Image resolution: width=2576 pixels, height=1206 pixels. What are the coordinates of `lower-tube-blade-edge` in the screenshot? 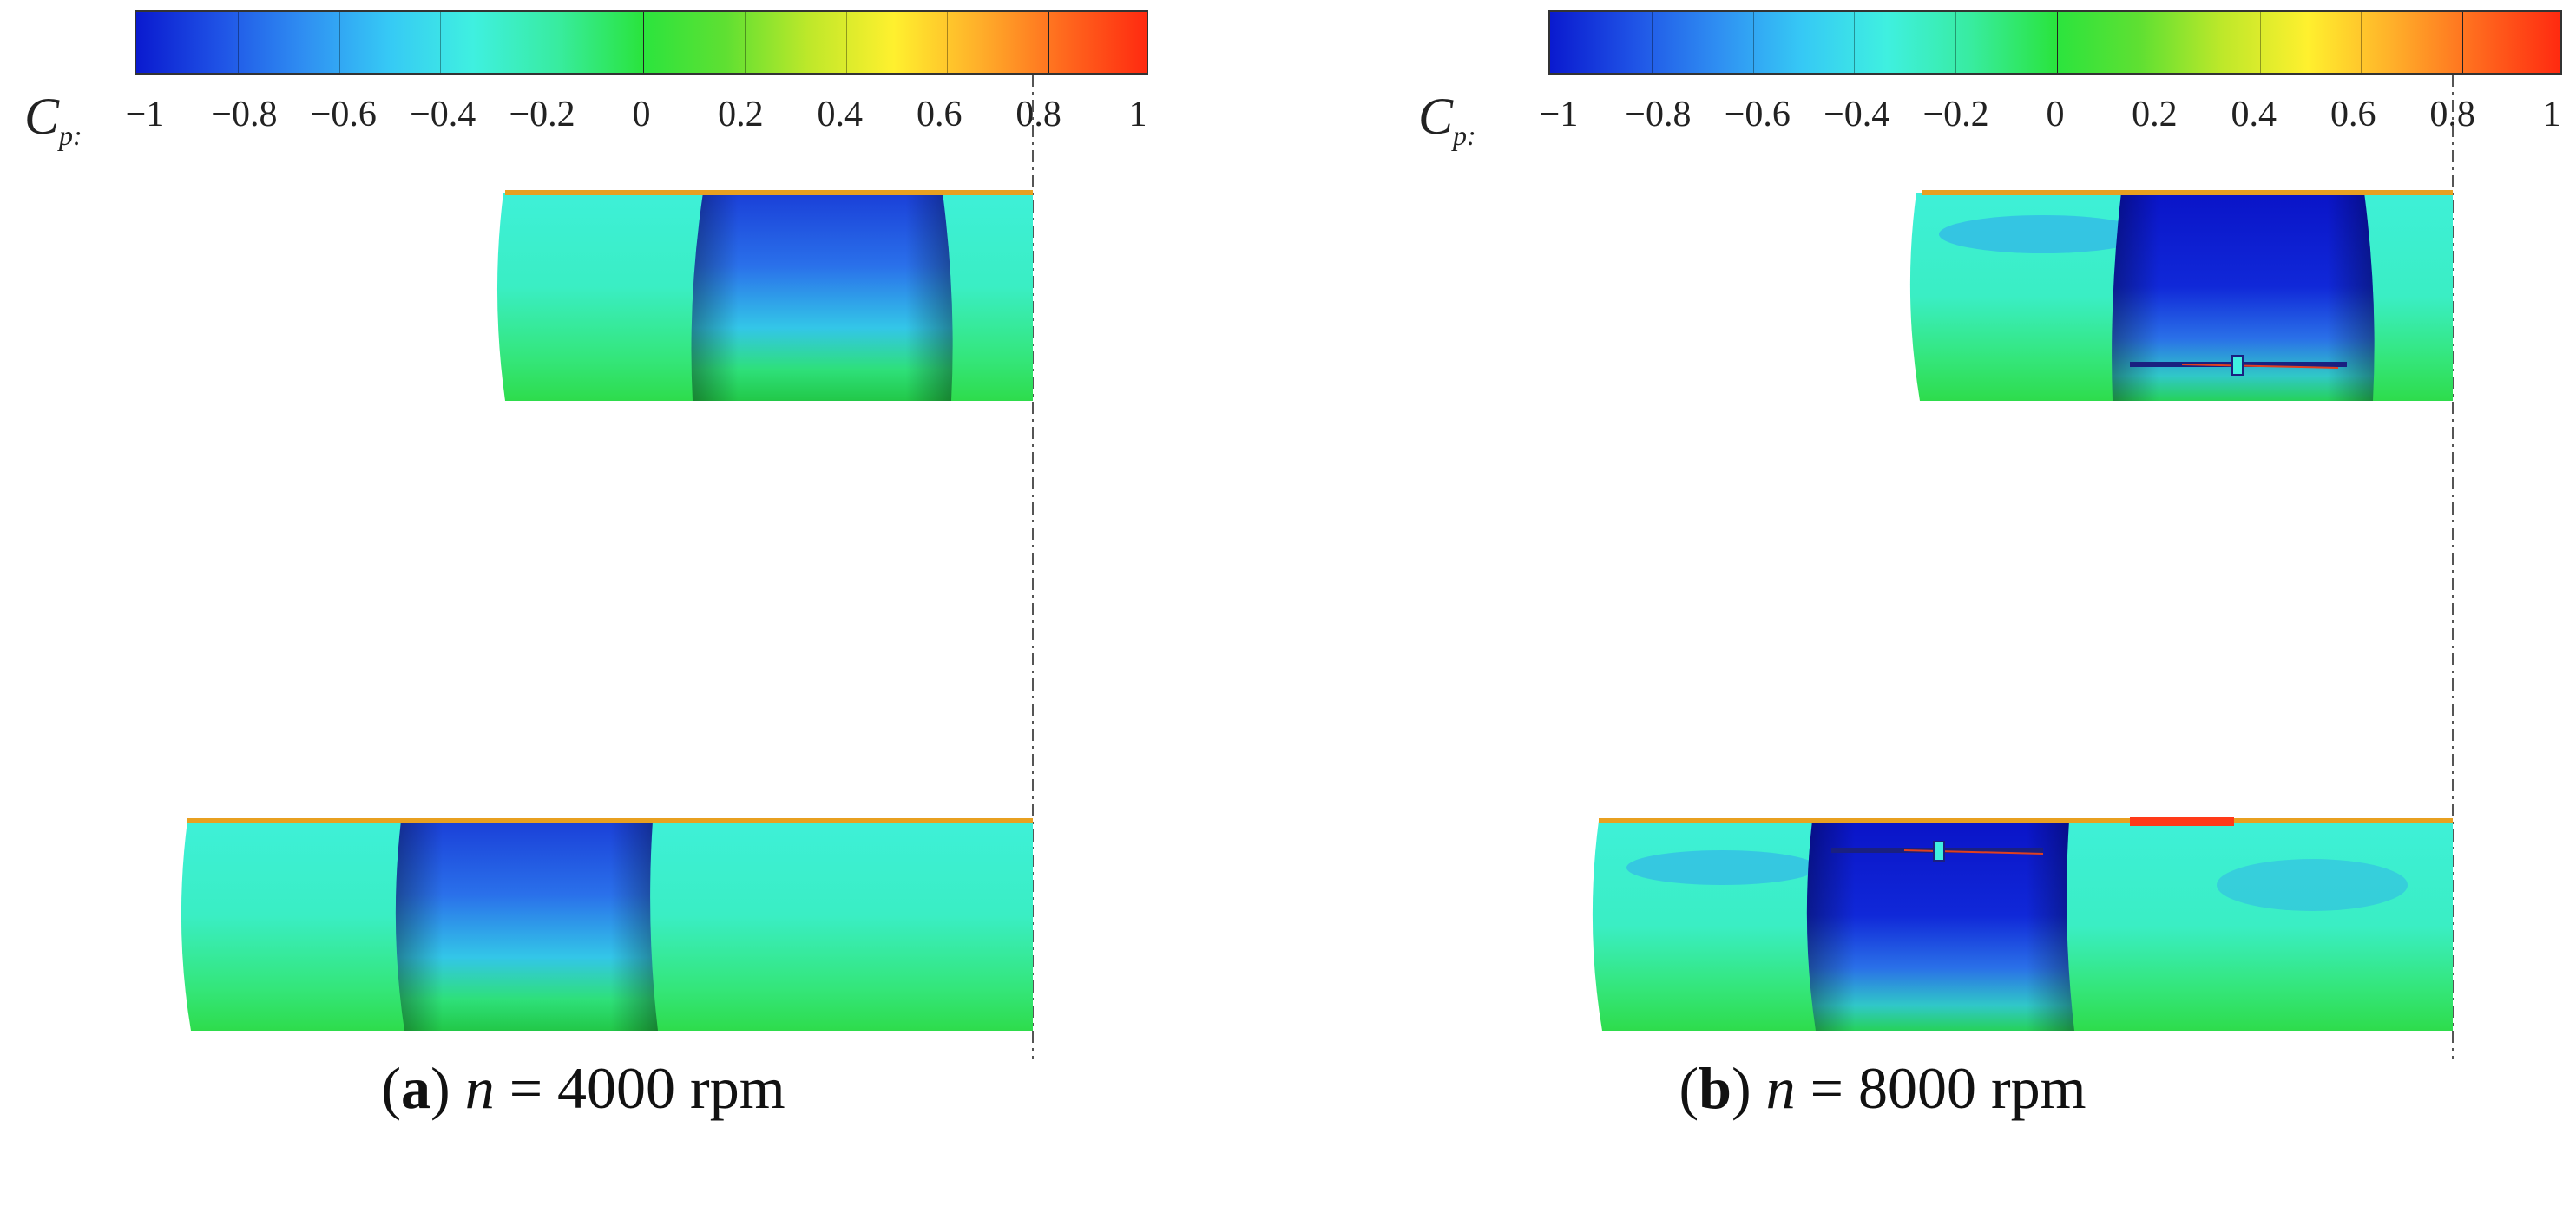 It's located at (1974, 852).